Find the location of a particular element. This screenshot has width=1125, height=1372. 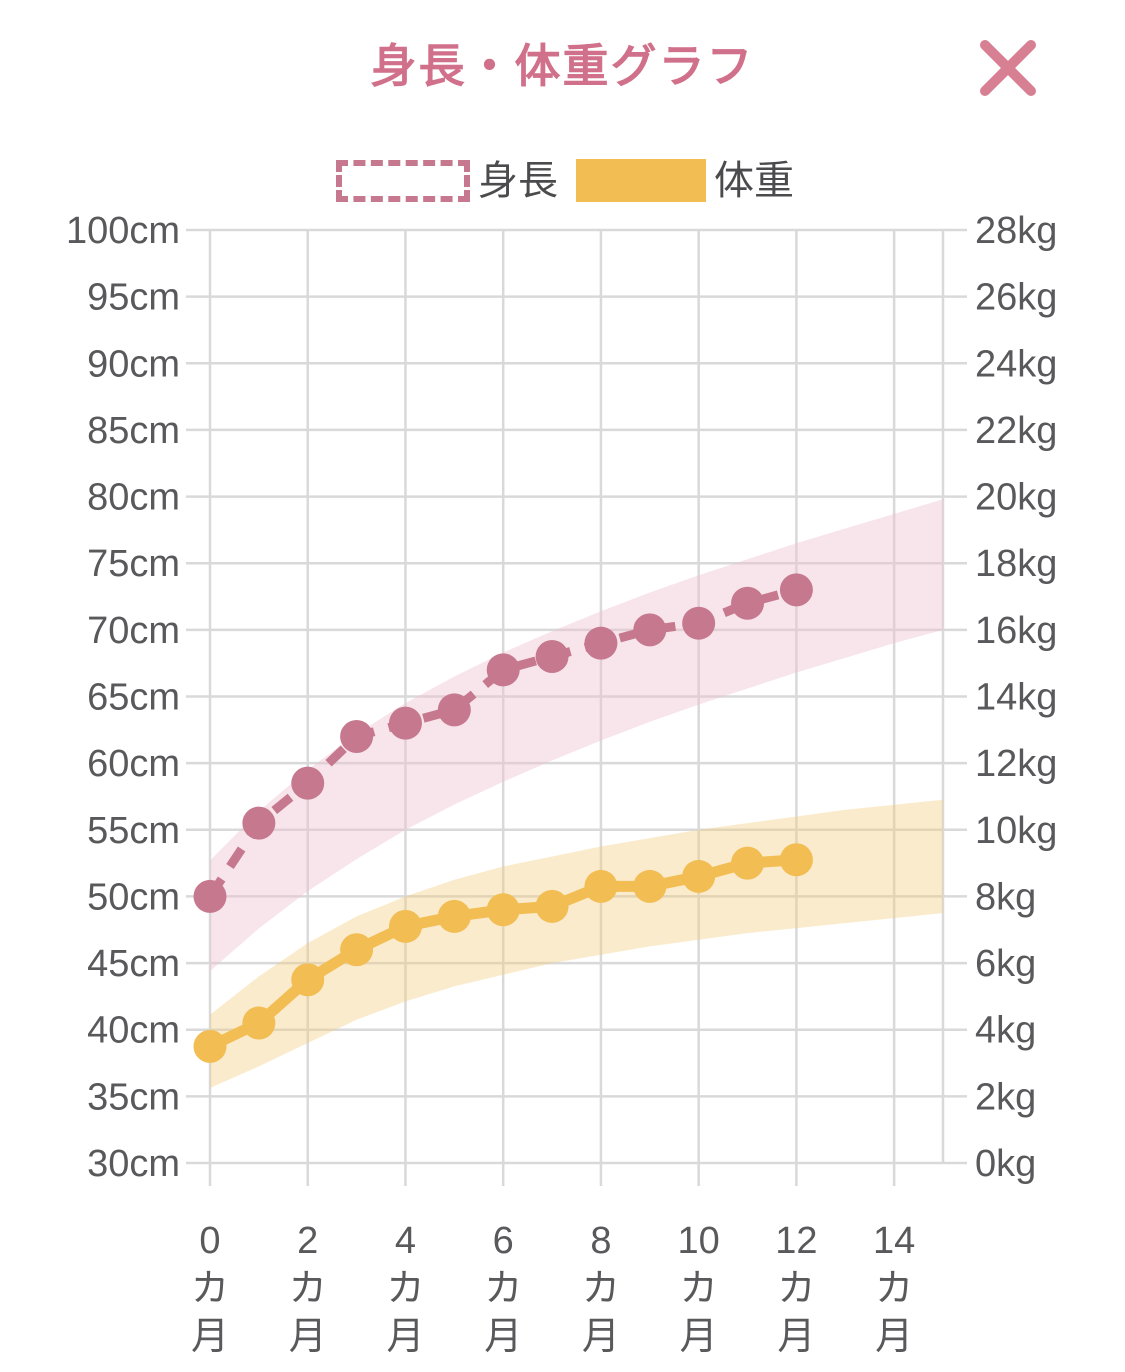

y-right-tick-label: 2kg is located at coordinates (1005, 1097).